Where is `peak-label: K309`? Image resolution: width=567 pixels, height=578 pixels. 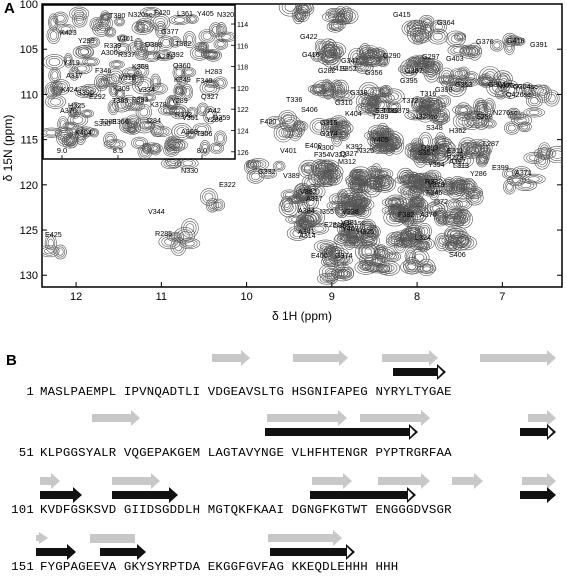 peak-label: K309 is located at coordinates (121, 88).